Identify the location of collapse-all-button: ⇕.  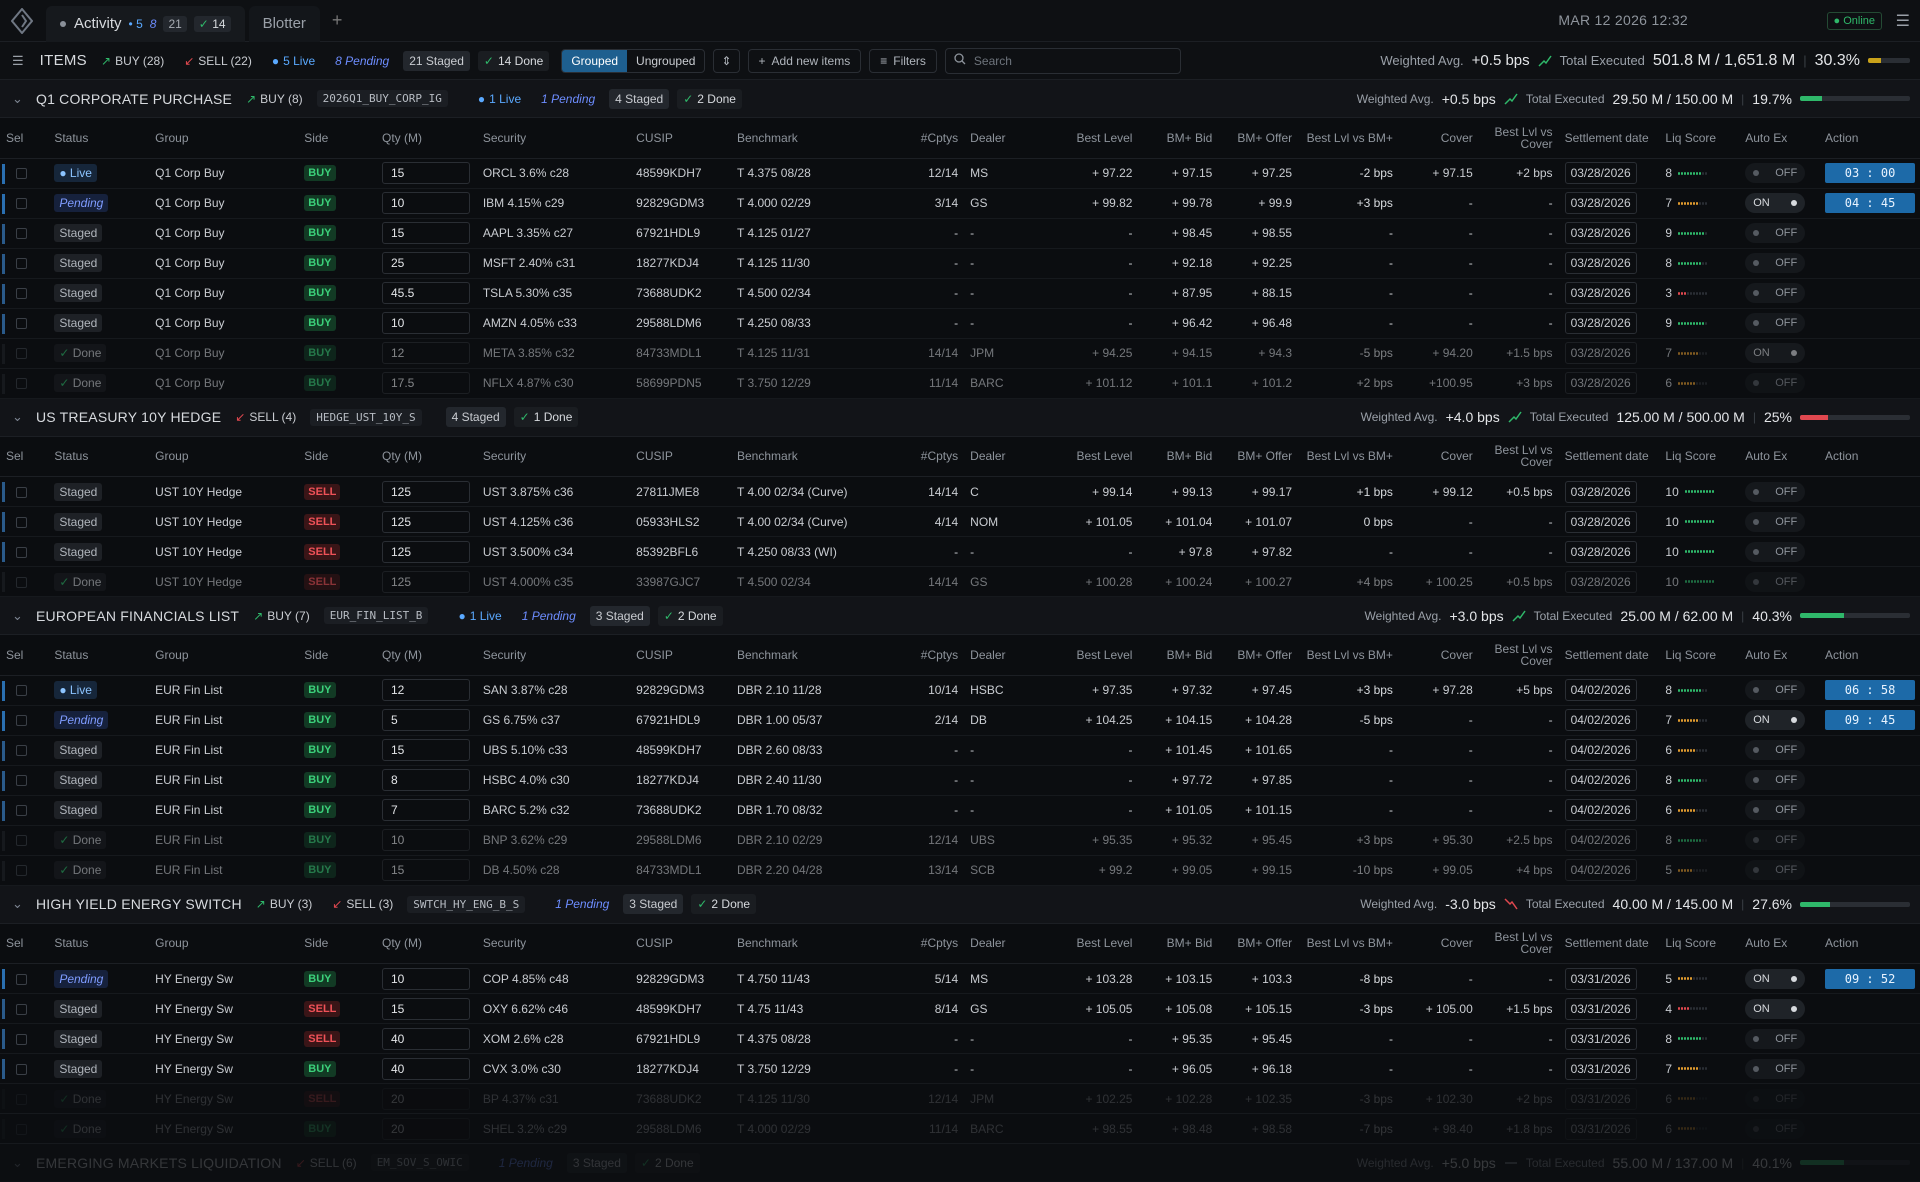
(726, 60).